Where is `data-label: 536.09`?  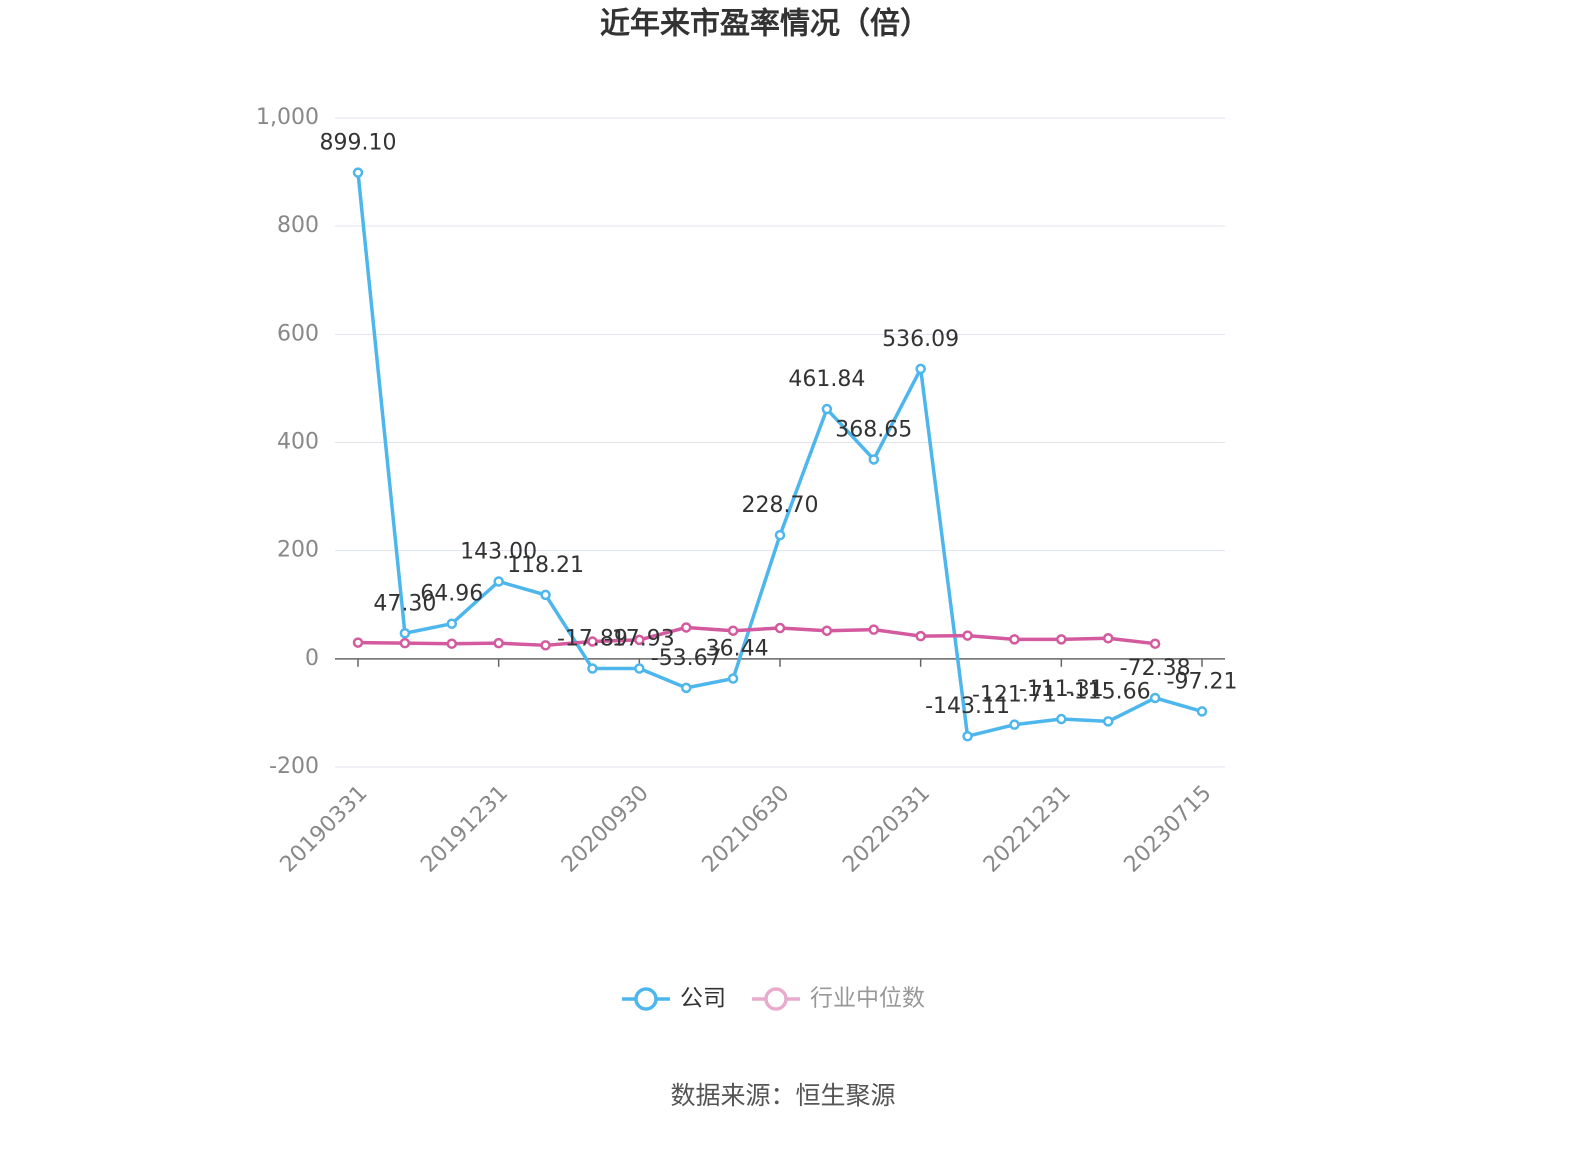 data-label: 536.09 is located at coordinates (920, 339).